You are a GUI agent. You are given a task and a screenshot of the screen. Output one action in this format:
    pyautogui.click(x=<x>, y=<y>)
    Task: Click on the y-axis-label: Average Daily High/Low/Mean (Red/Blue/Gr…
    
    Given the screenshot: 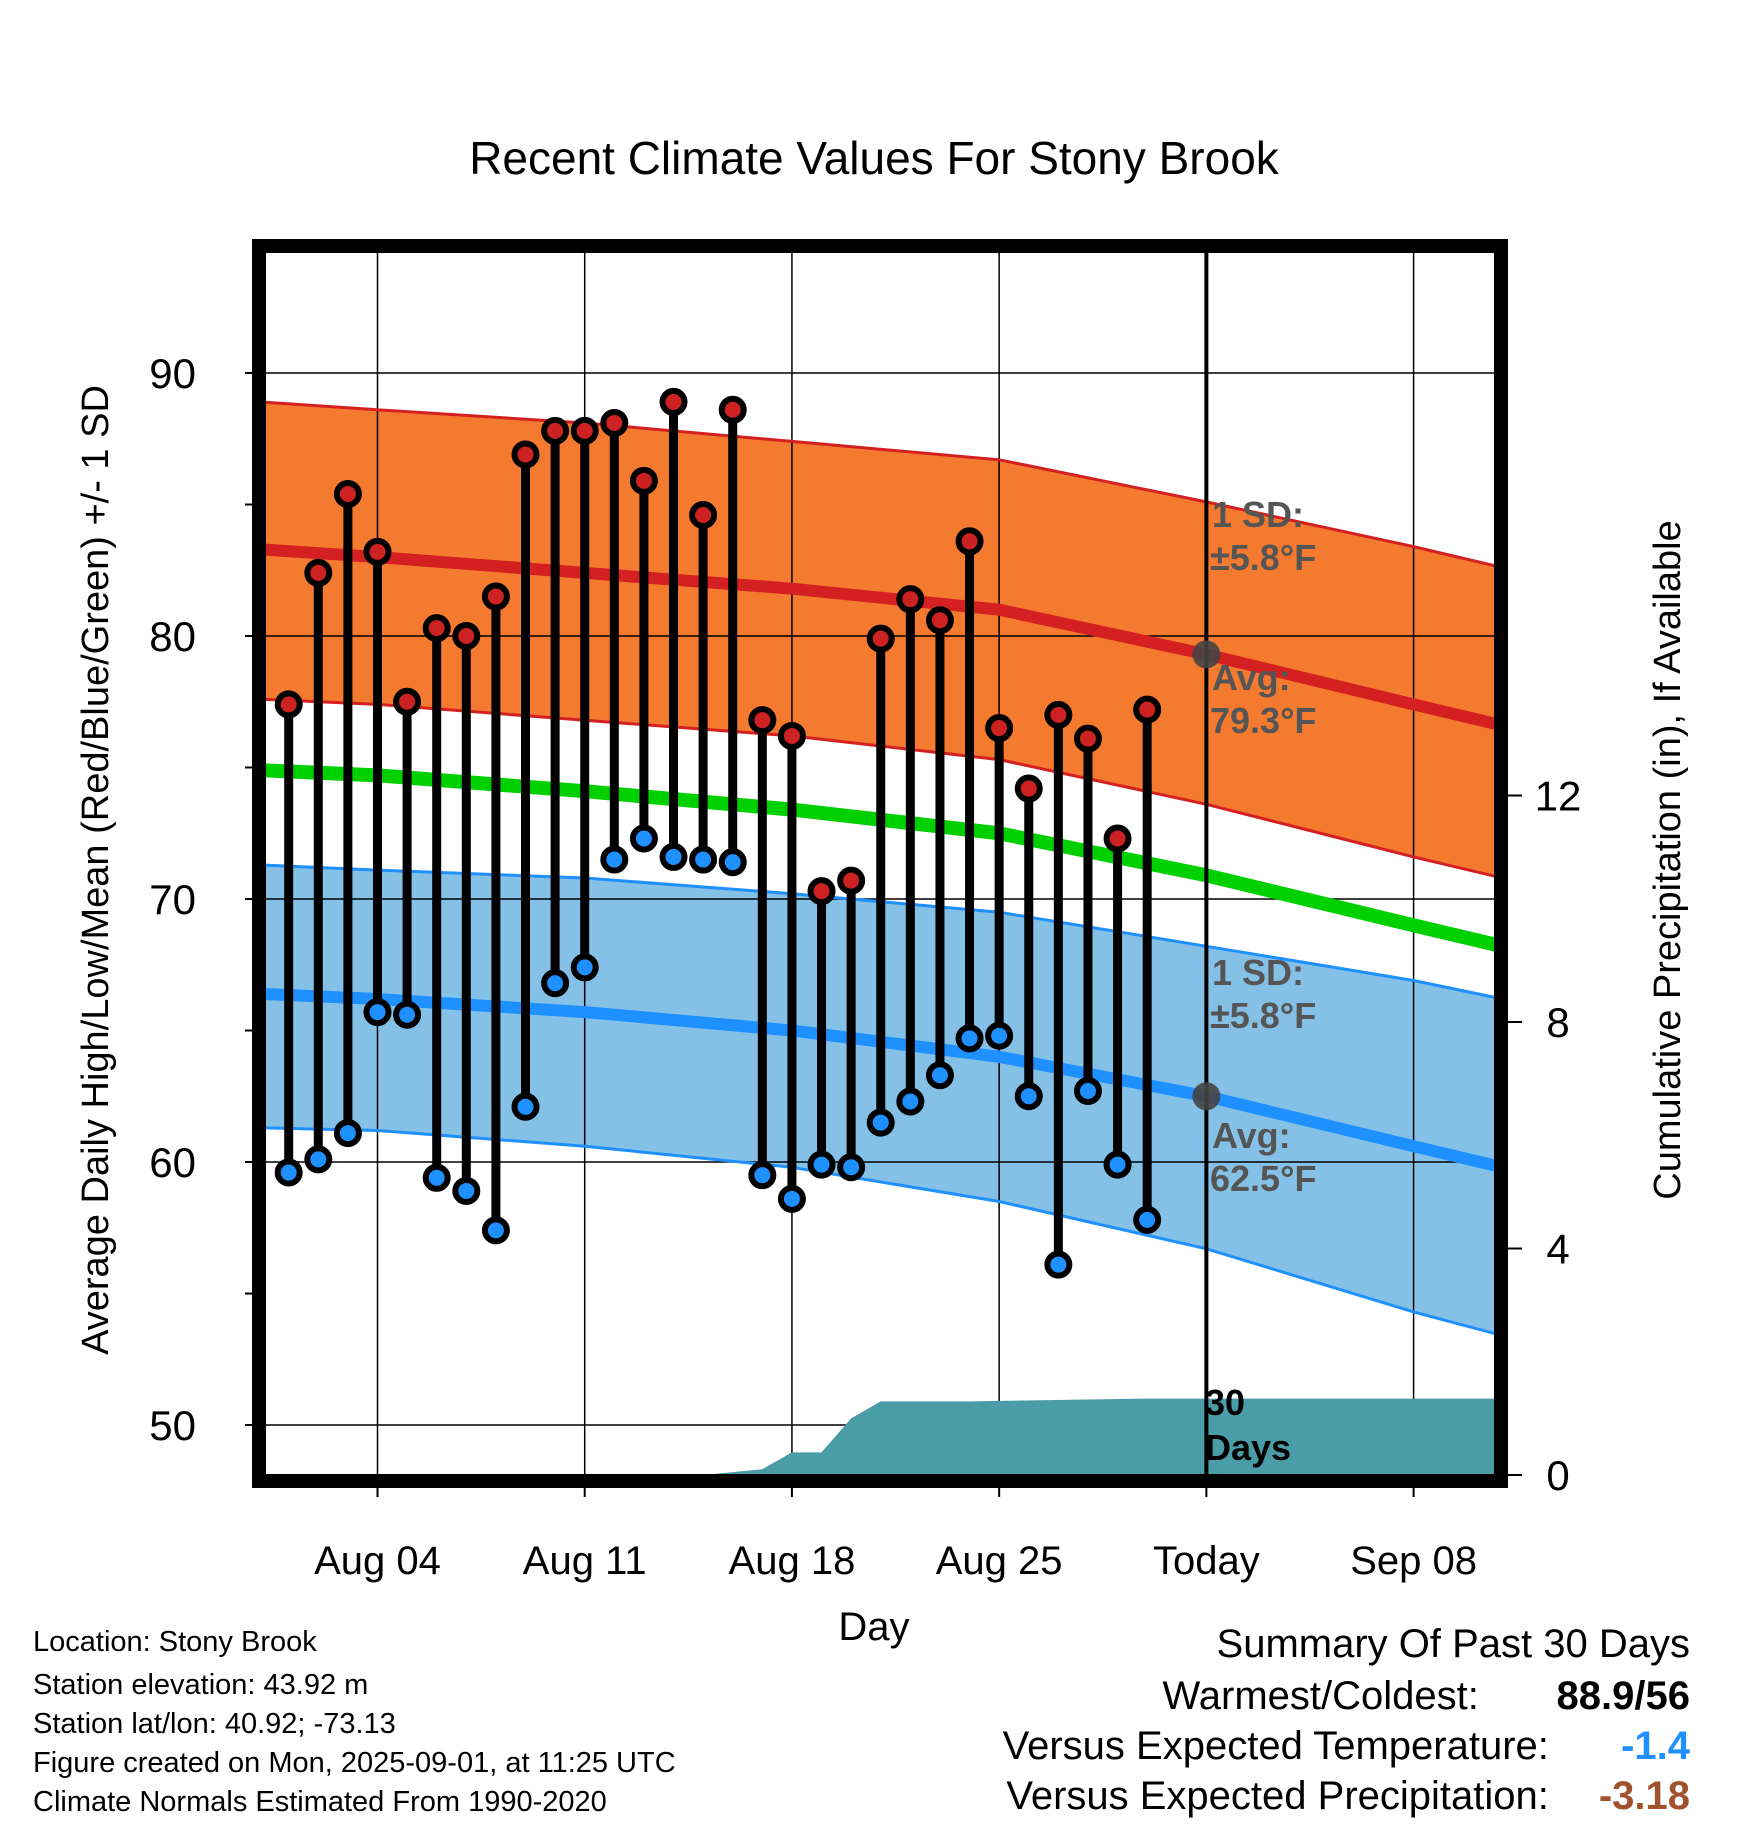 What is the action you would take?
    pyautogui.click(x=96, y=870)
    